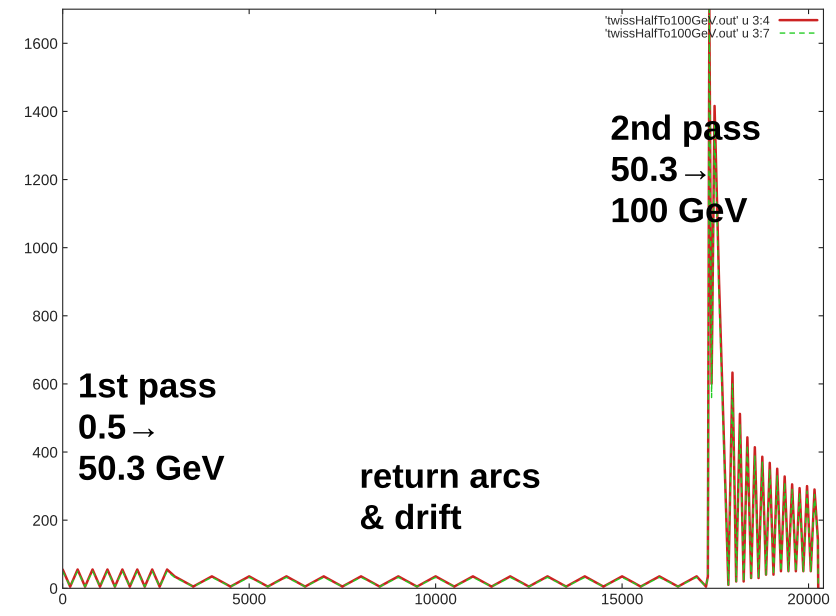 The height and width of the screenshot is (616, 836). Describe the element at coordinates (54, 588) in the screenshot. I see `y-tick-label: 0` at that location.